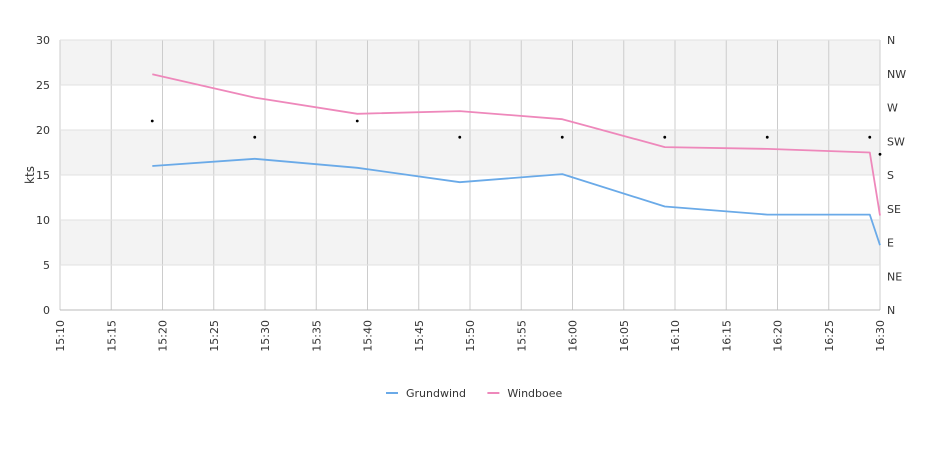 This screenshot has height=450, width=940. I want to click on y-tick-label: 20, so click(43, 130).